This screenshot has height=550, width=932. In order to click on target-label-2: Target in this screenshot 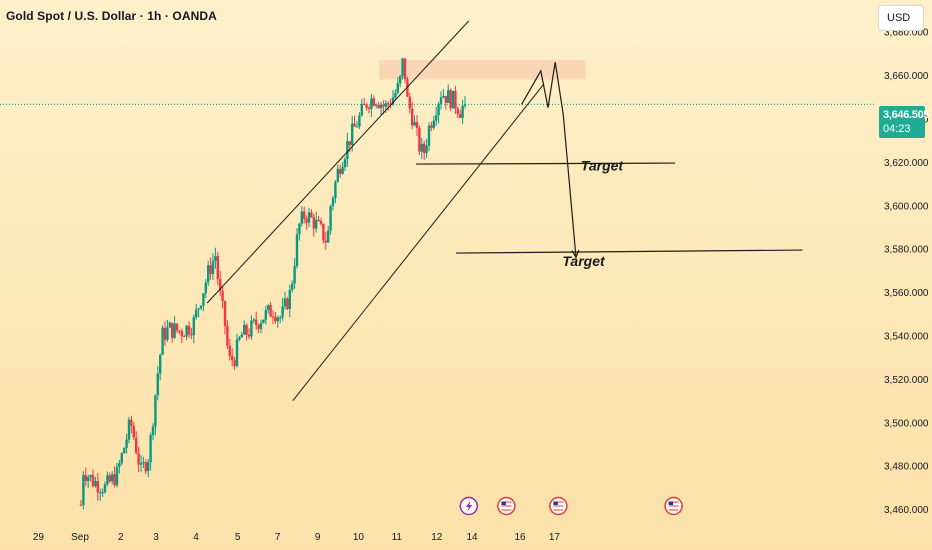, I will do `click(584, 261)`.